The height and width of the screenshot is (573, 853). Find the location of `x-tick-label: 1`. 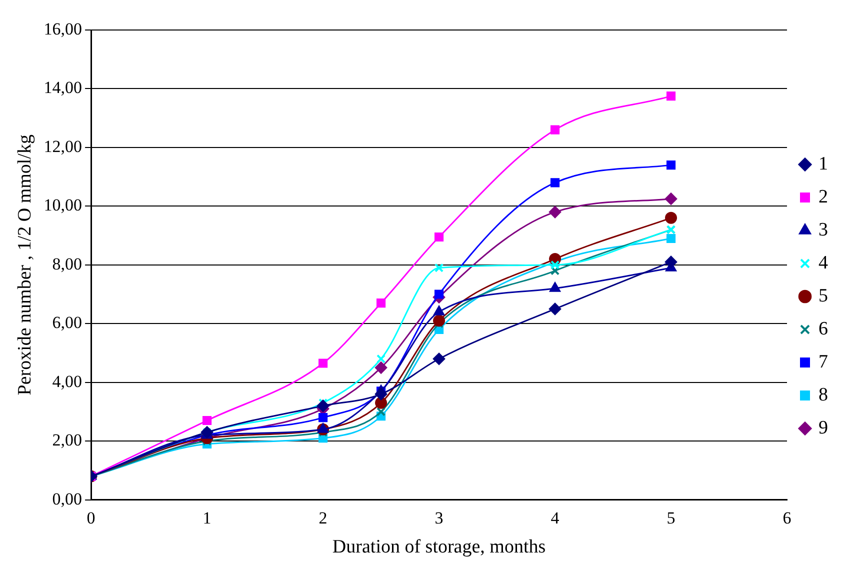

x-tick-label: 1 is located at coordinates (207, 518).